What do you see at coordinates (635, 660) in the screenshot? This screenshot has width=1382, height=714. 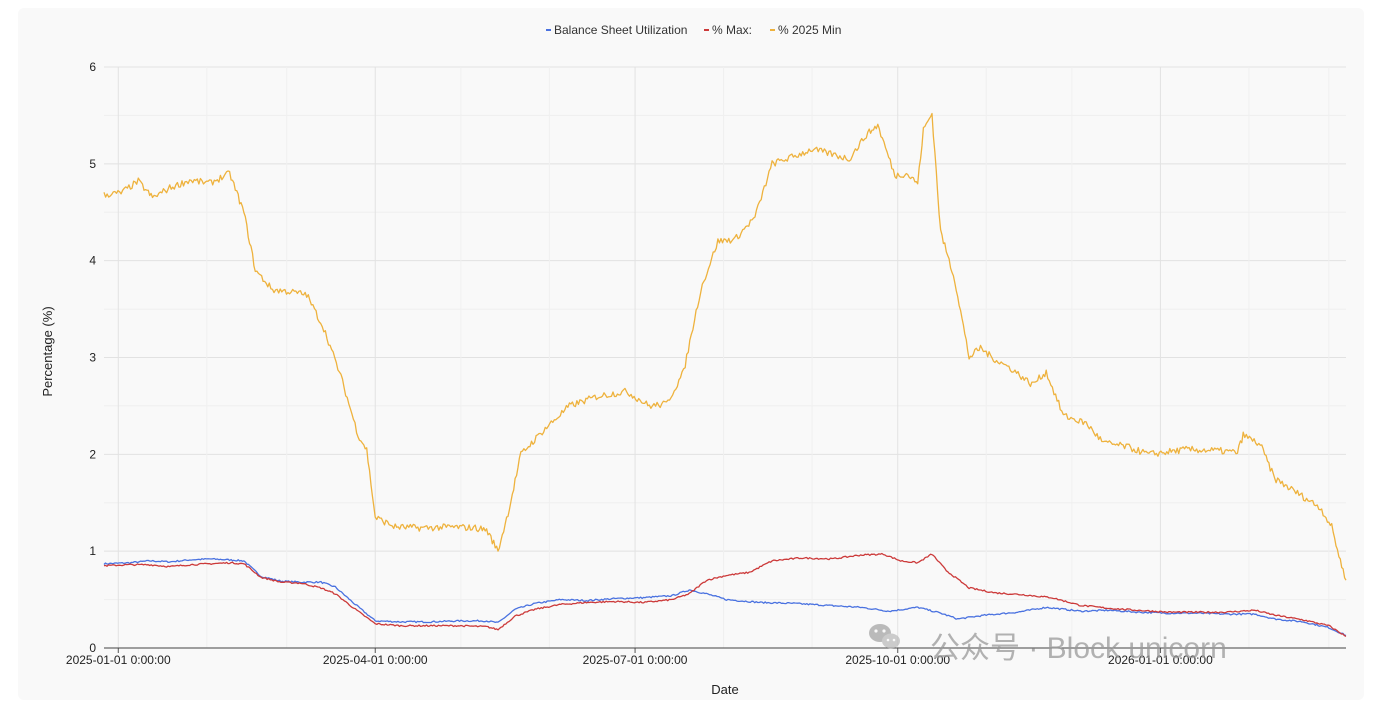 I see `x-tick-label: 2025-07-01 0:00:00` at bounding box center [635, 660].